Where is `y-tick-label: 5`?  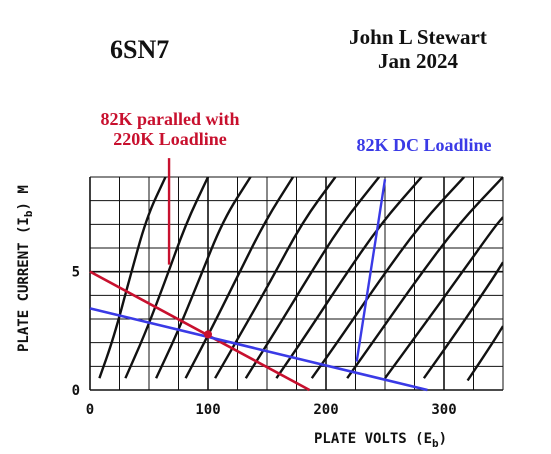
y-tick-label: 5 is located at coordinates (76, 273).